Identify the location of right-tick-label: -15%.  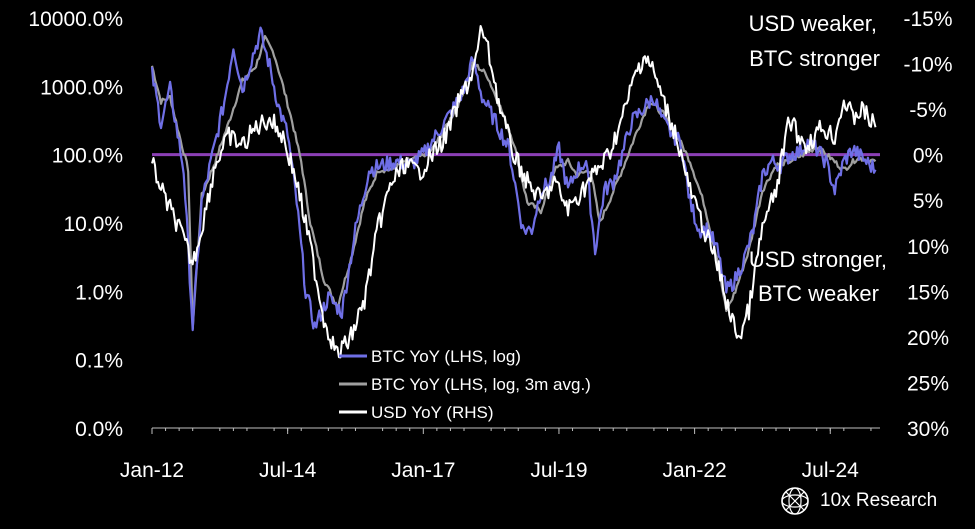
(927, 19).